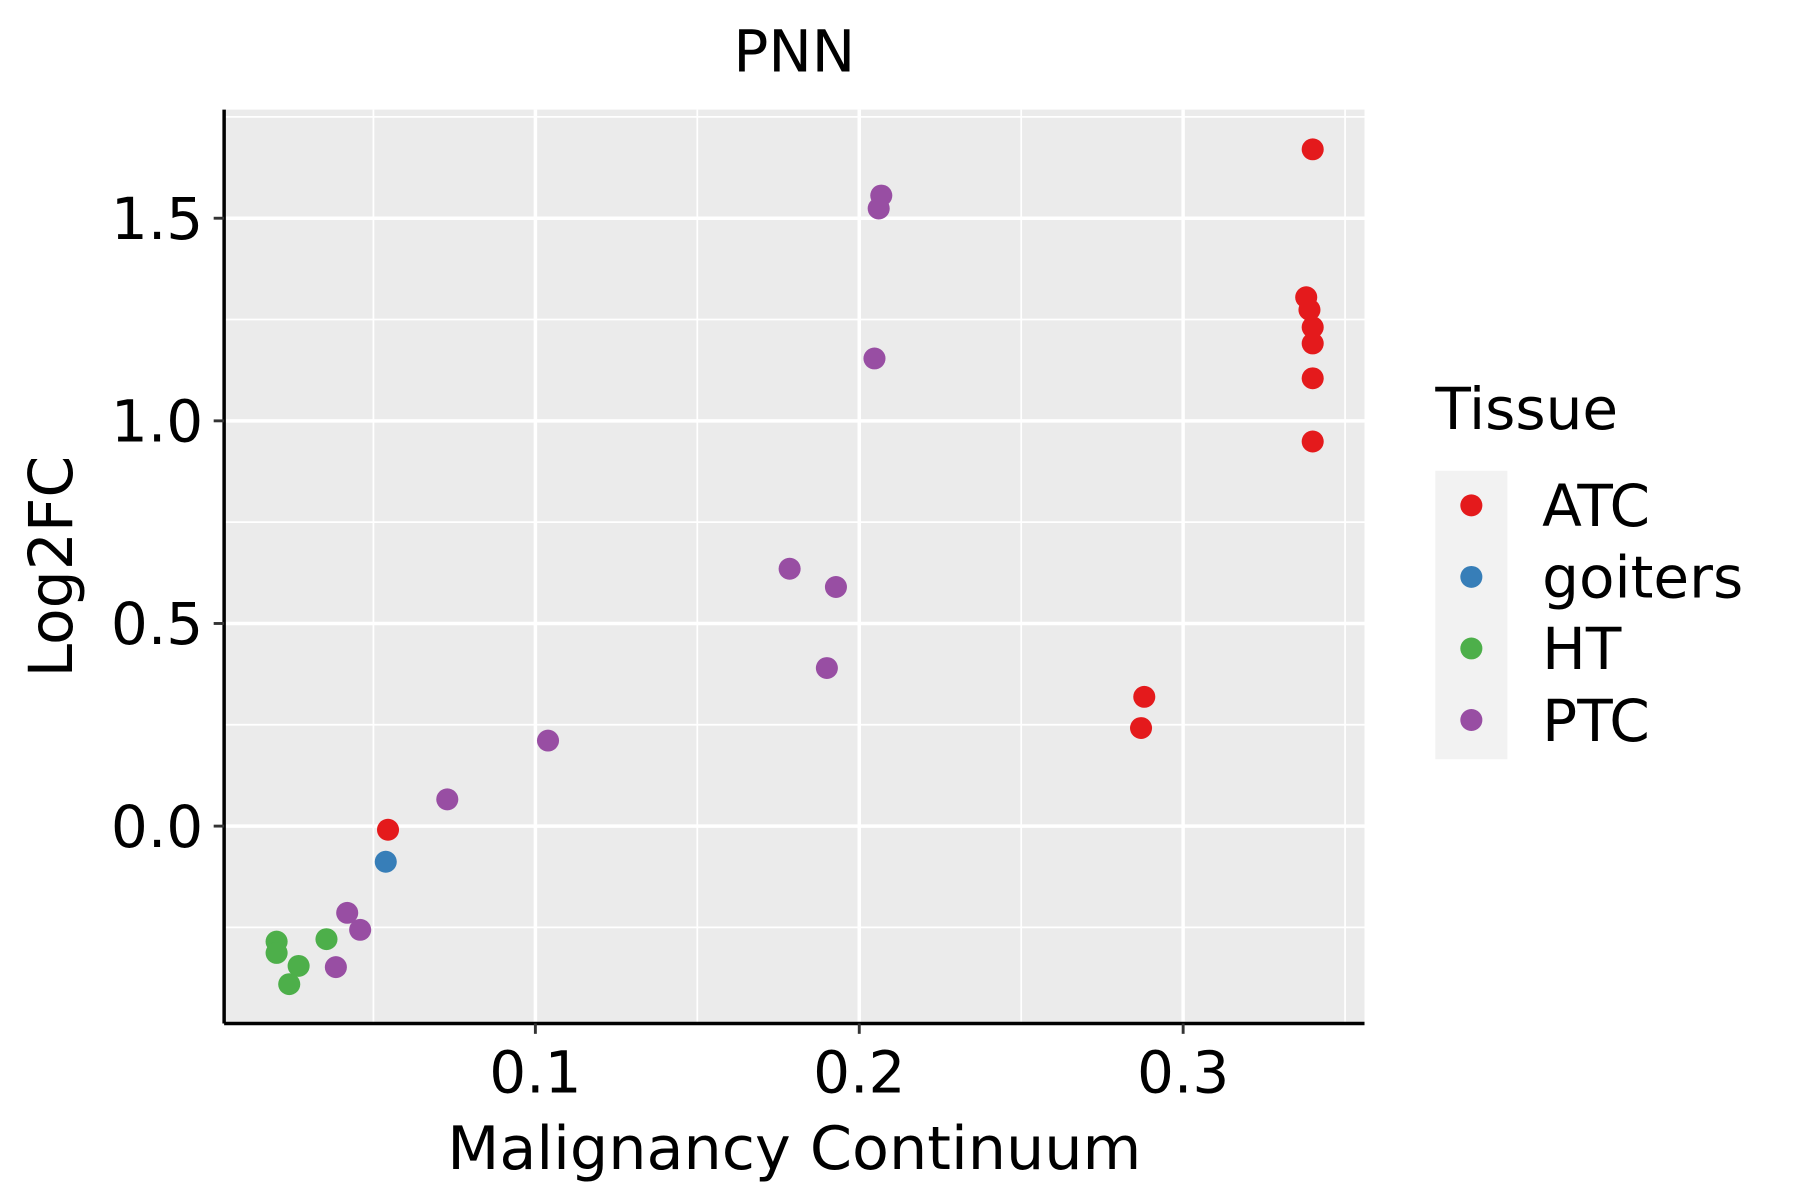 Image resolution: width=1800 pixels, height=1200 pixels. What do you see at coordinates (1471, 576) in the screenshot?
I see `legend-key-goiters` at bounding box center [1471, 576].